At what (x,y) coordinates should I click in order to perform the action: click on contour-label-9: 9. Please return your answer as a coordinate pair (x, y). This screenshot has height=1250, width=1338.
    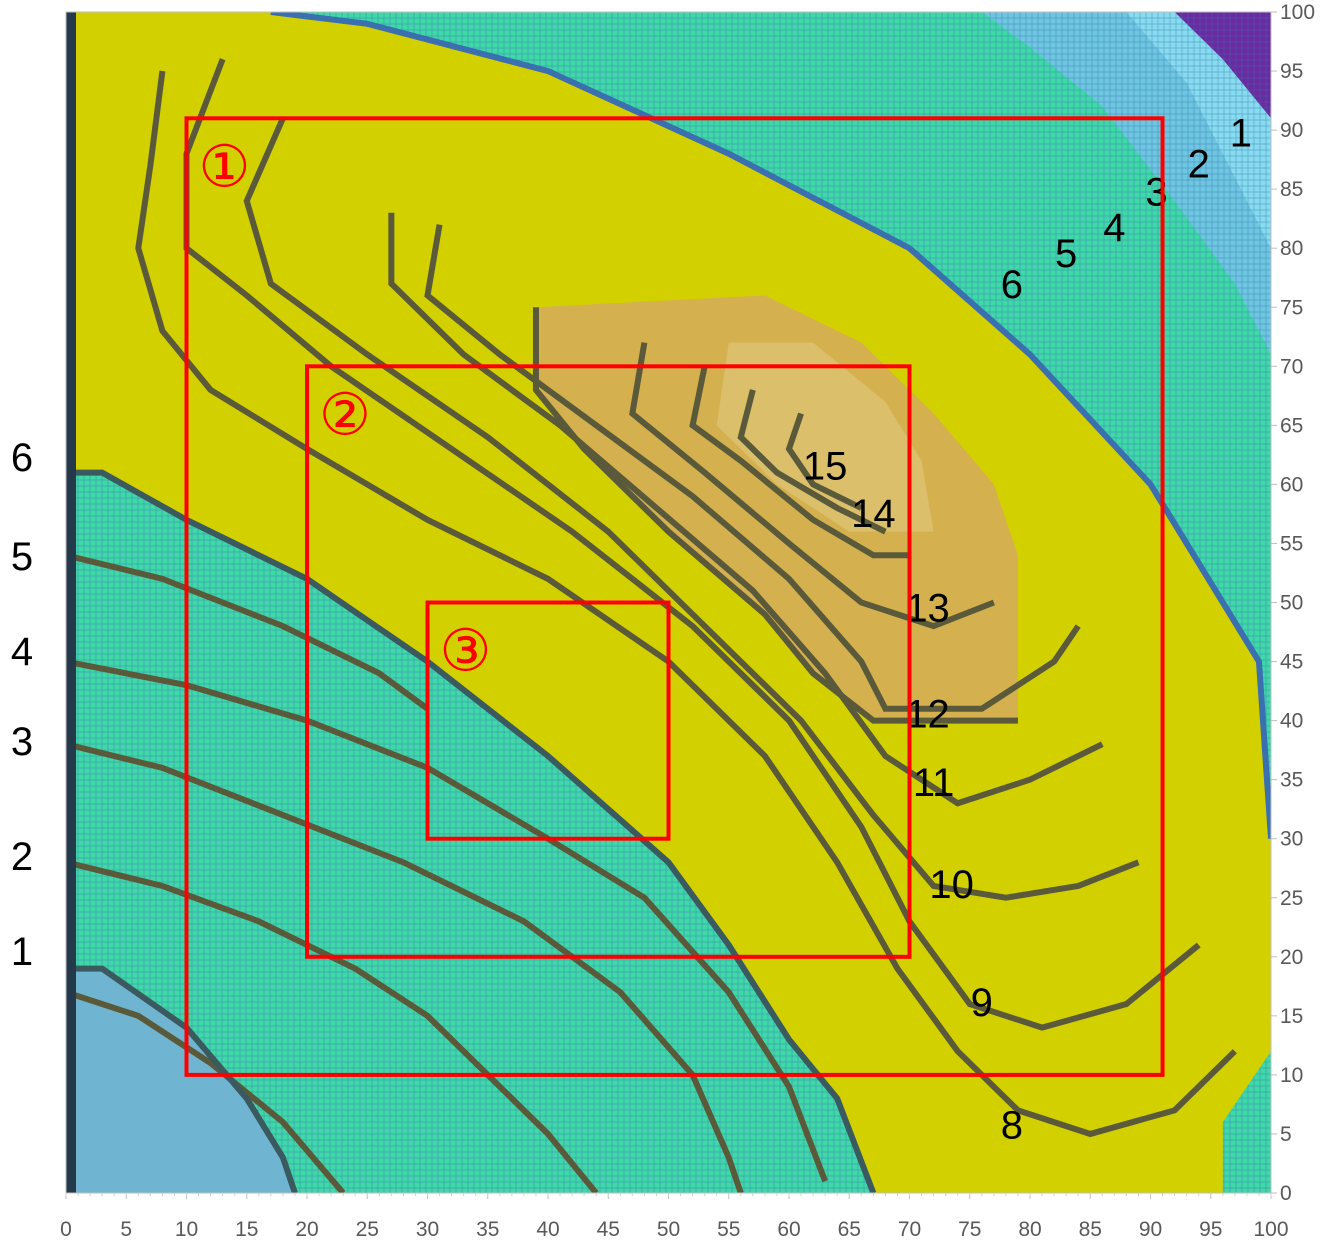
    Looking at the image, I should click on (982, 1003).